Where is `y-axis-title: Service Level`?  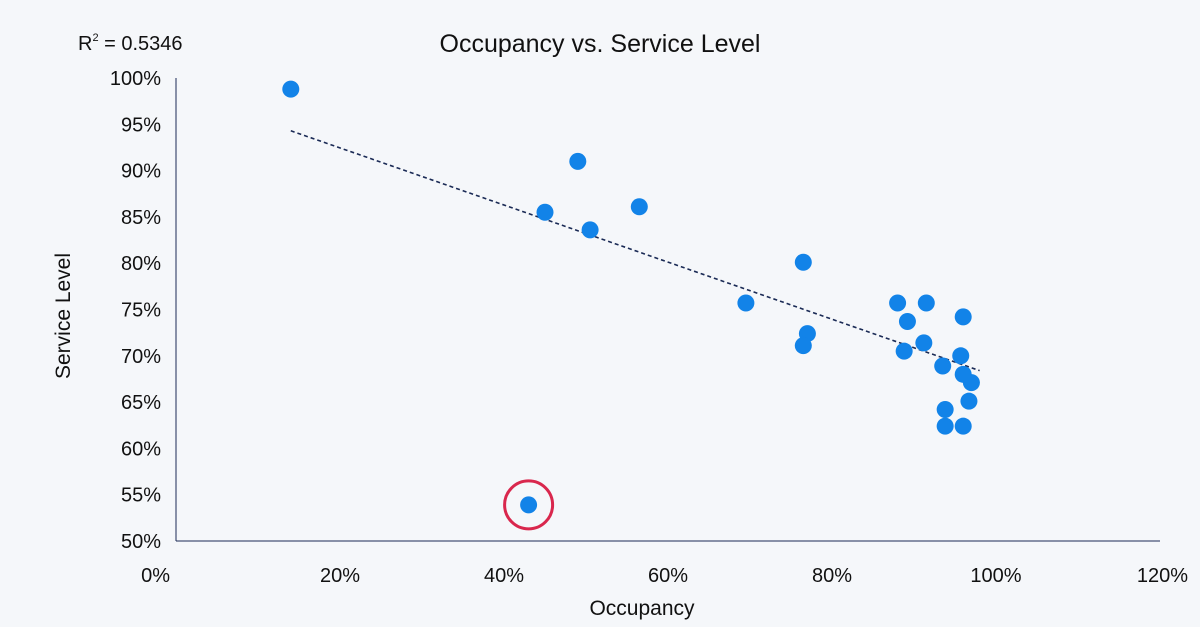
y-axis-title: Service Level is located at coordinates (63, 316).